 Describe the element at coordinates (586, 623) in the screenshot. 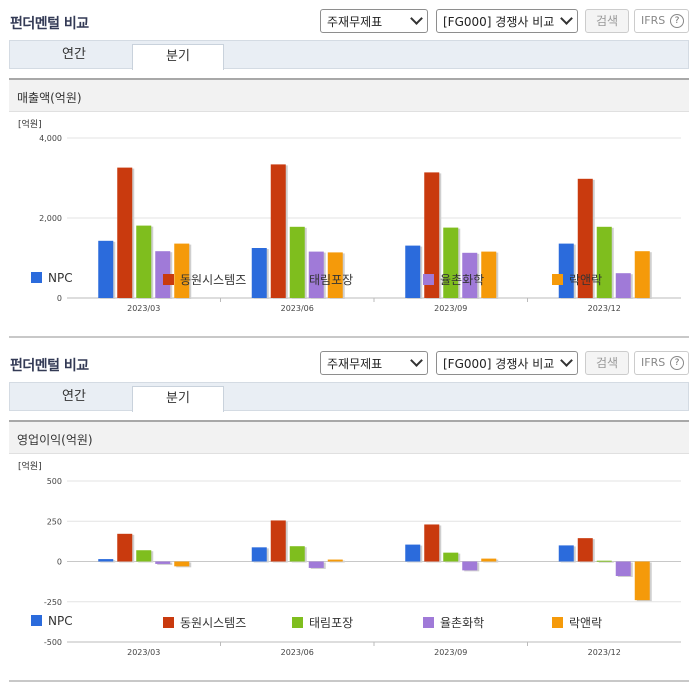

I see `legend-label: 락앤락` at that location.